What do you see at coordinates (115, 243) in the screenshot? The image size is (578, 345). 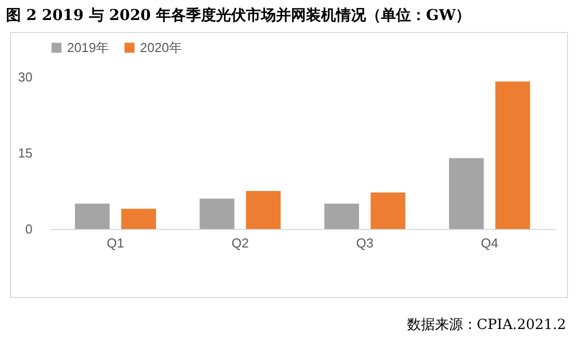 I see `x-tick-label: Q1` at bounding box center [115, 243].